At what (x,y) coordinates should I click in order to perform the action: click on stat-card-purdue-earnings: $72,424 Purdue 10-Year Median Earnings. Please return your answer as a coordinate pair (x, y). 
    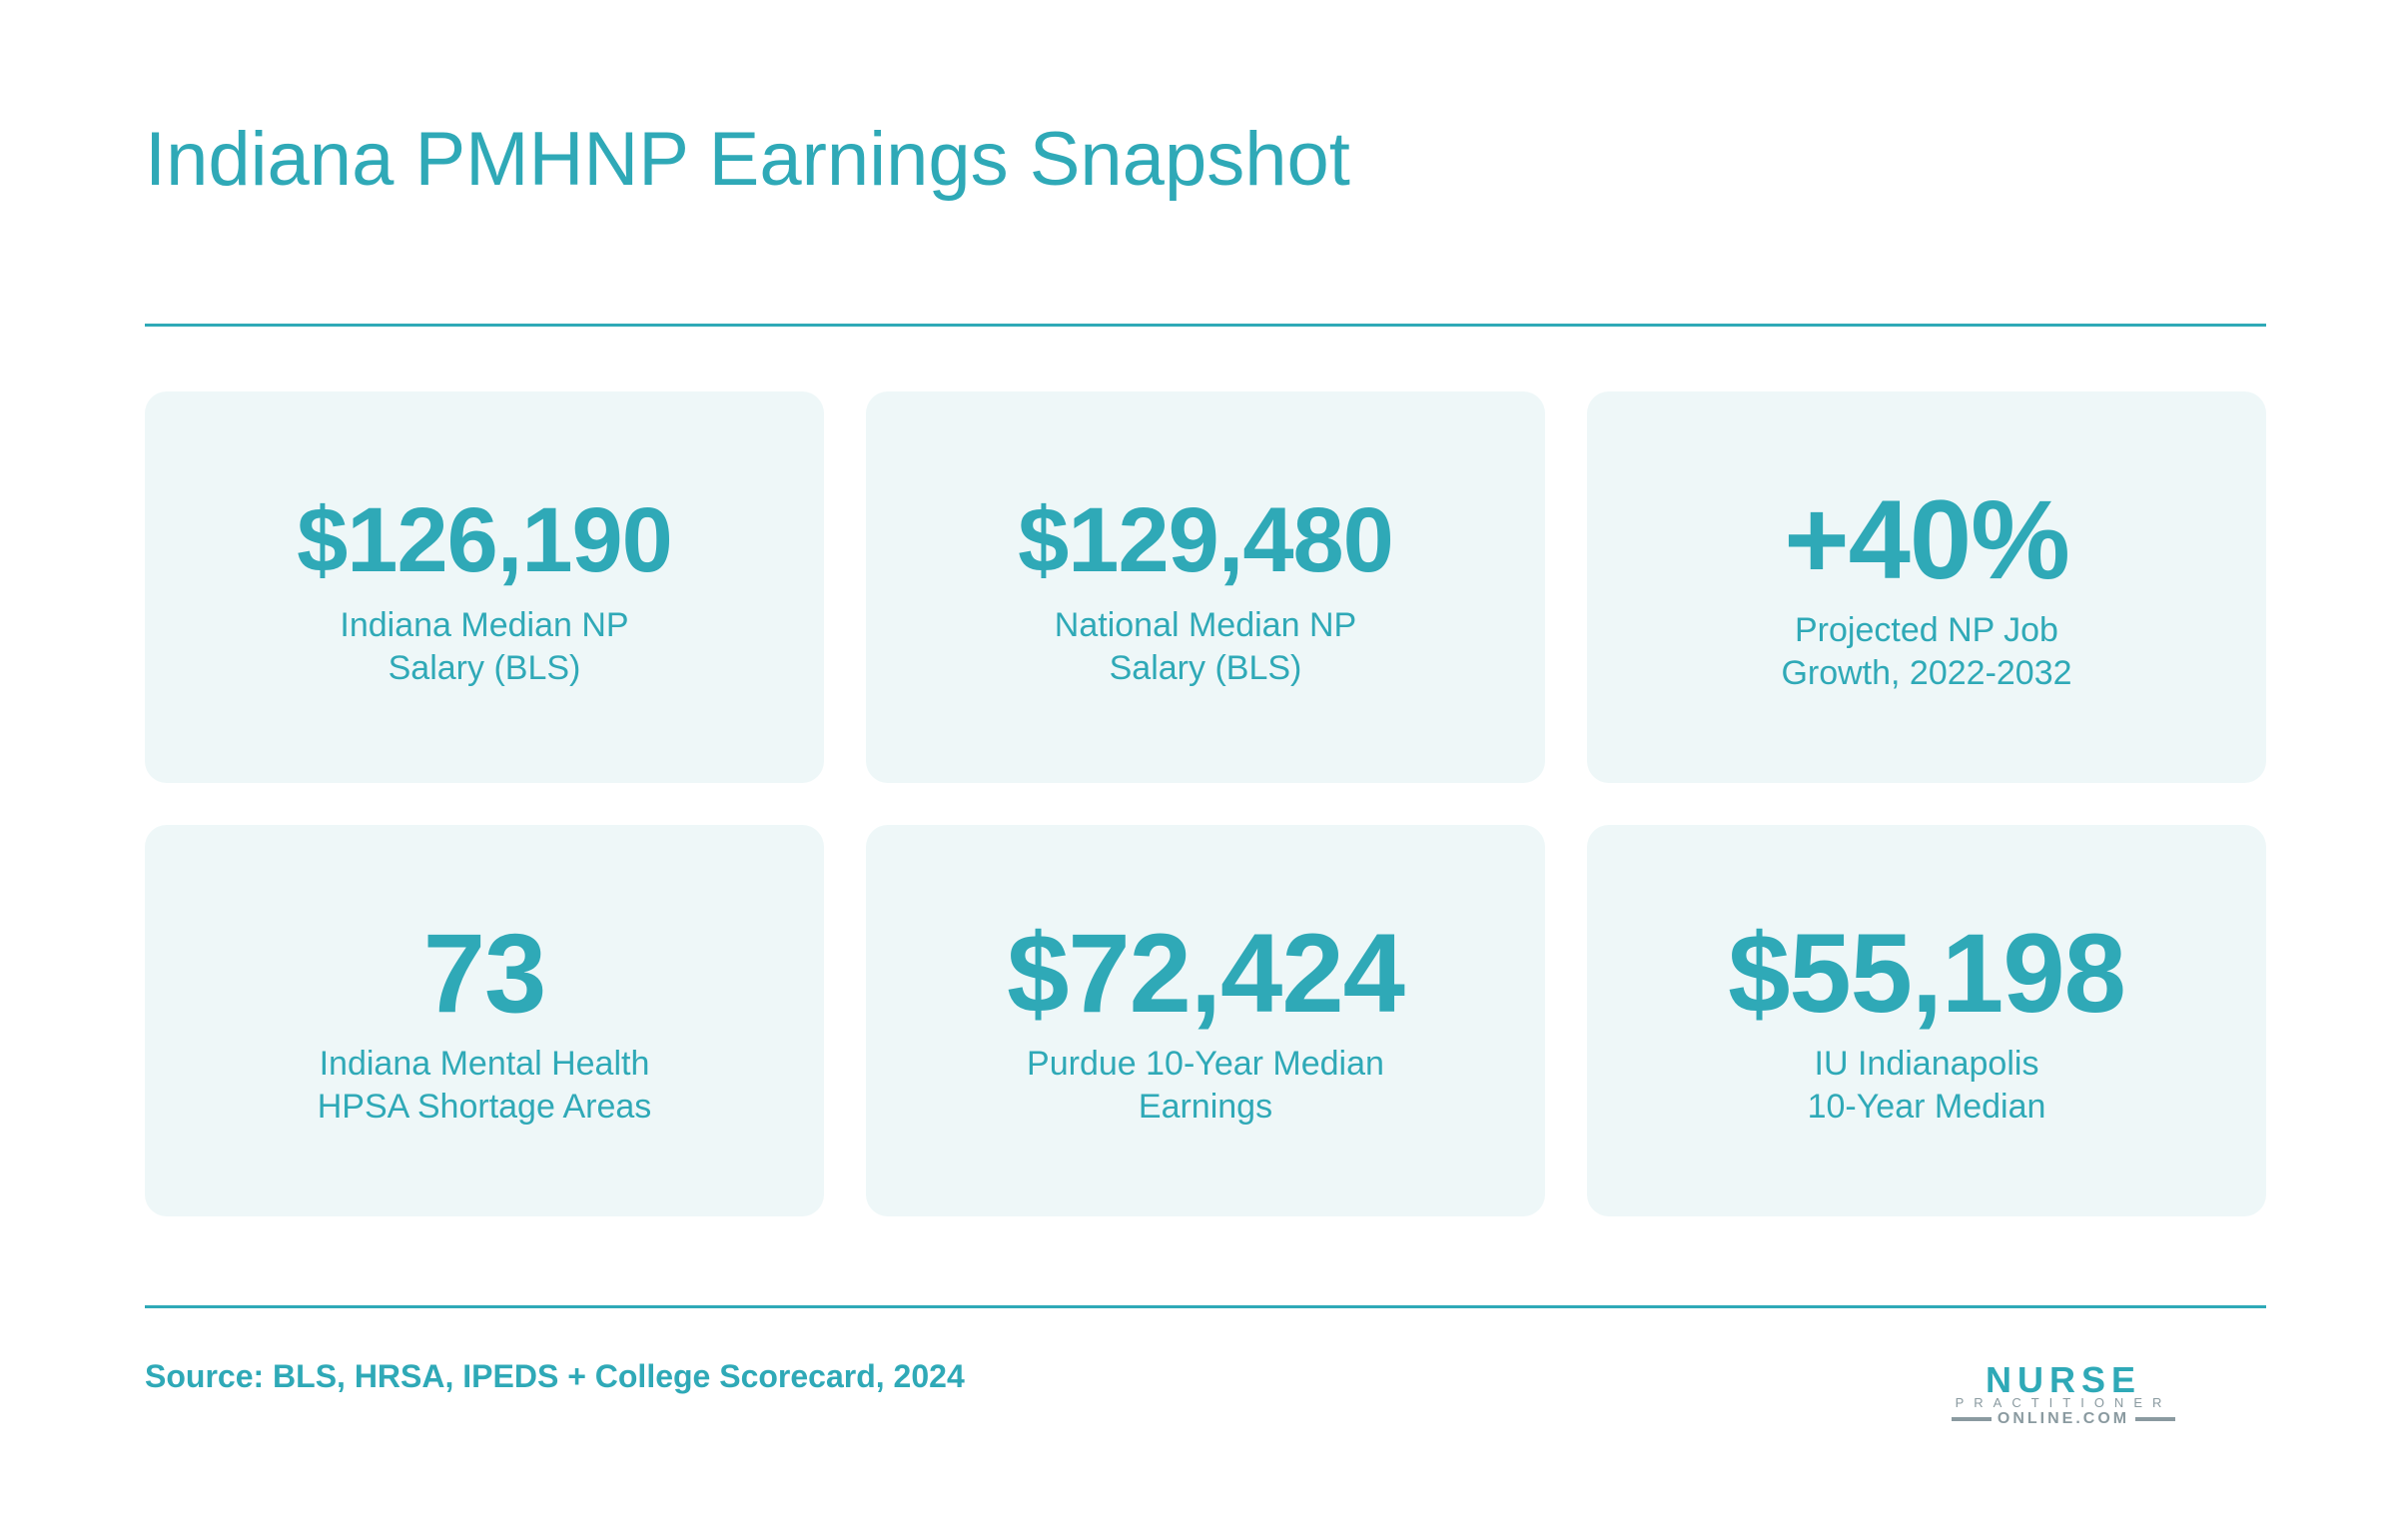
    Looking at the image, I should click on (1205, 1021).